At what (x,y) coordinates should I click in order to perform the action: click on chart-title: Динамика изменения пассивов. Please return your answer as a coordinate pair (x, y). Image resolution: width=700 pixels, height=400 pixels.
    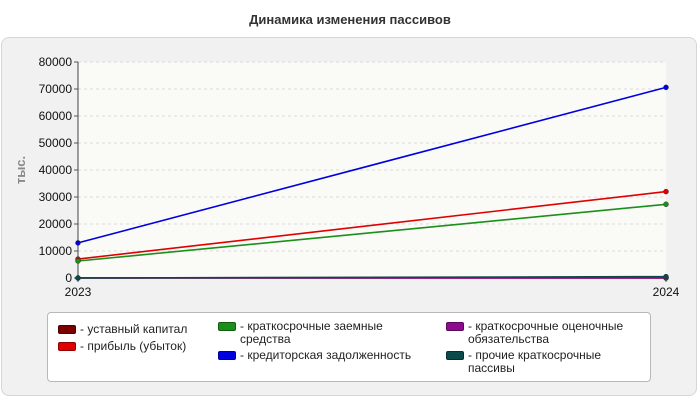
    Looking at the image, I should click on (350, 19).